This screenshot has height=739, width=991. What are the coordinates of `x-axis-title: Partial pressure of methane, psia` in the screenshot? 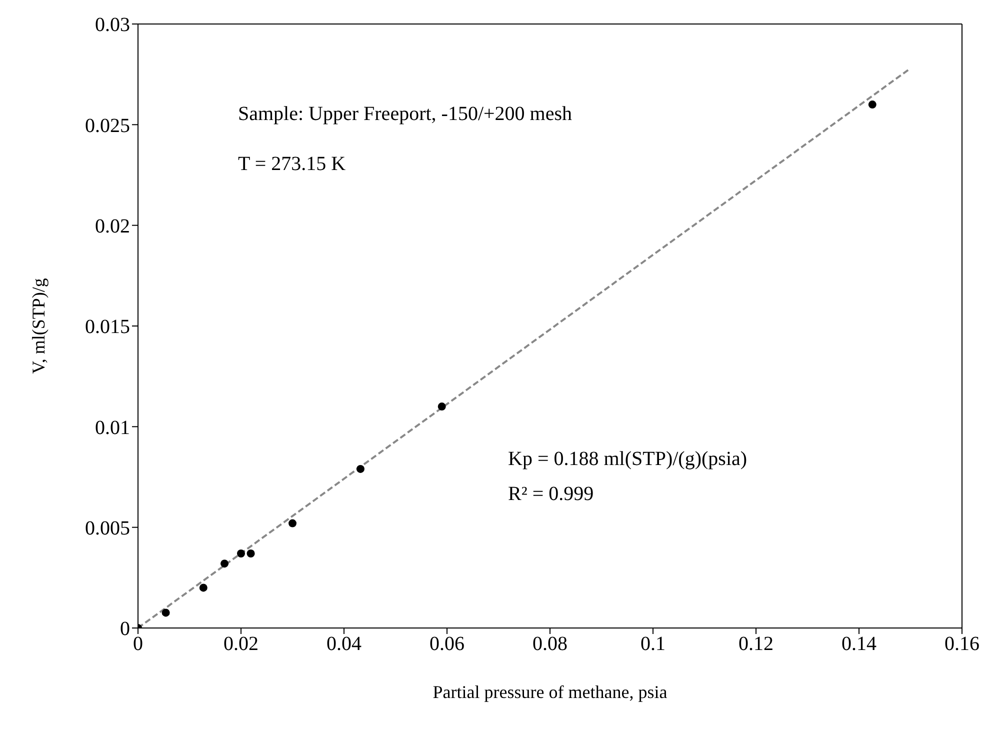 It's located at (550, 692).